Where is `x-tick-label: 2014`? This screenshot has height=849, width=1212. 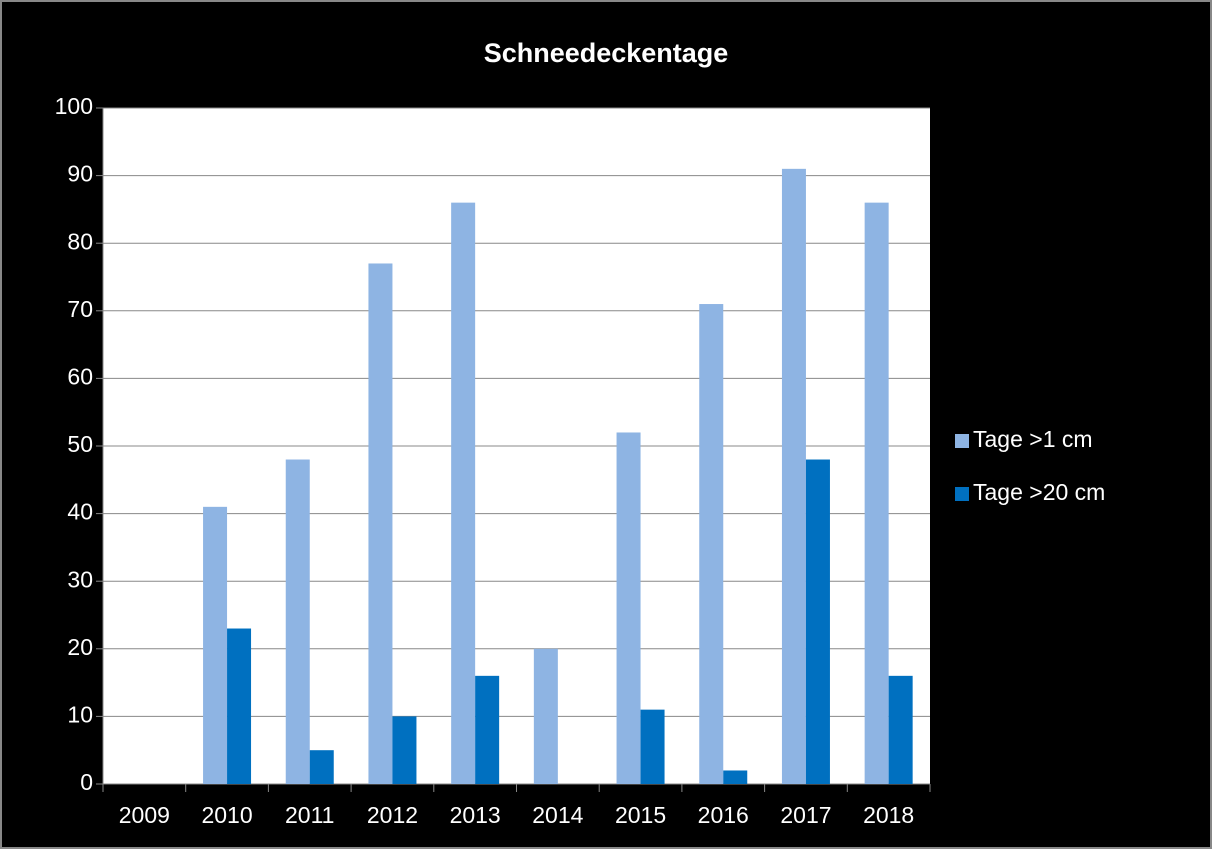 x-tick-label: 2014 is located at coordinates (557, 815).